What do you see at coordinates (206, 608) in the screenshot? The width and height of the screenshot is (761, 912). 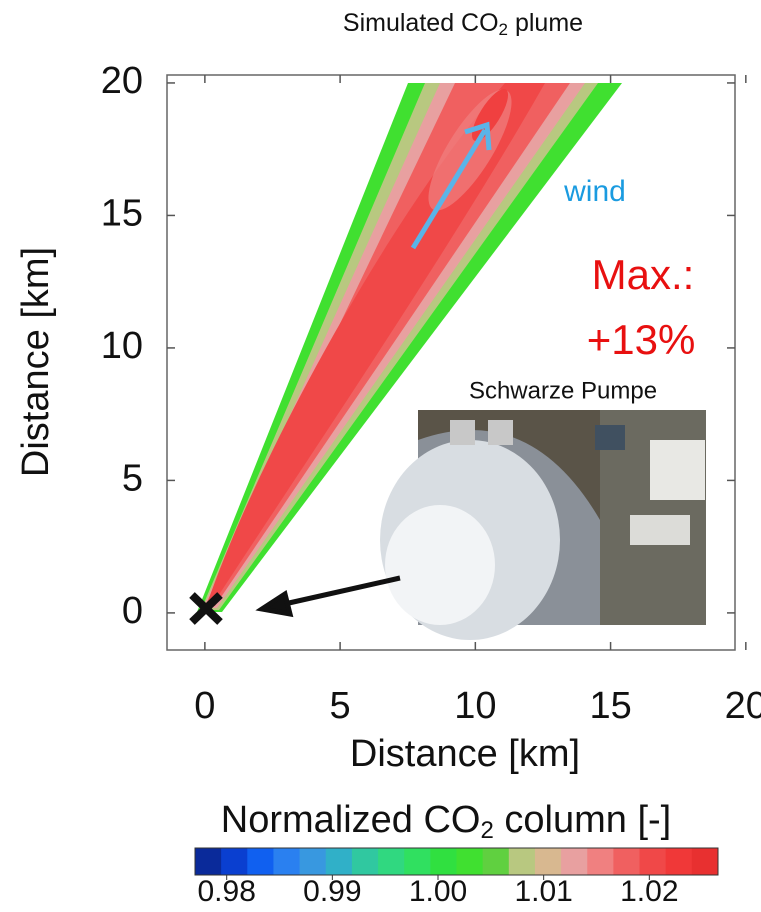 I see `source-marker` at bounding box center [206, 608].